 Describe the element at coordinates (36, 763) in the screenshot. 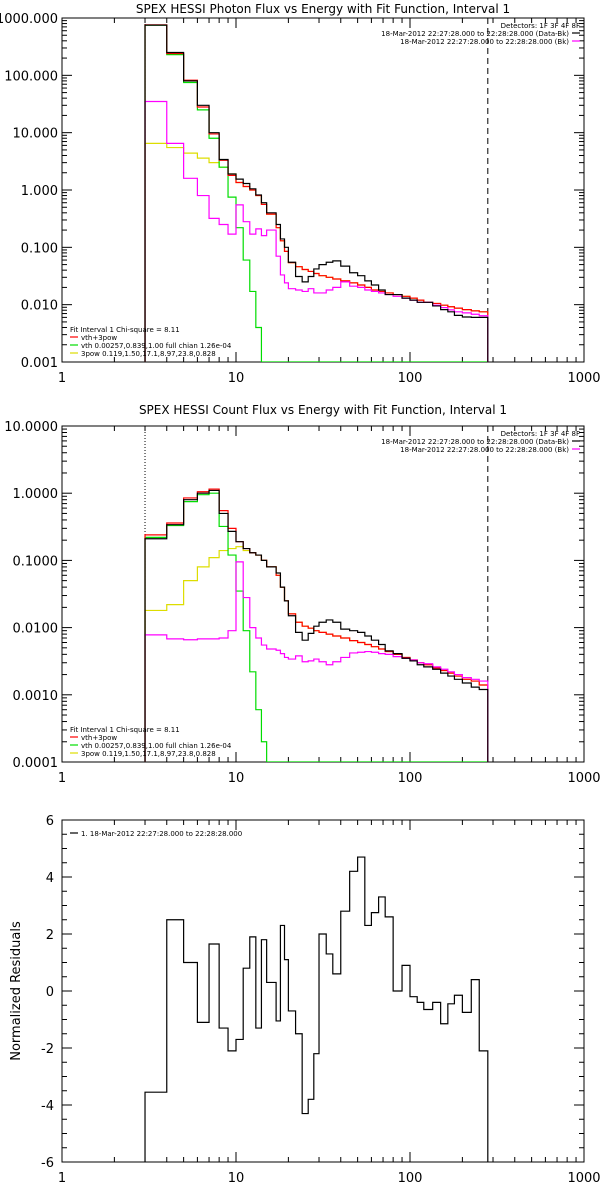

I see `y-tick-label: 0.0001` at that location.